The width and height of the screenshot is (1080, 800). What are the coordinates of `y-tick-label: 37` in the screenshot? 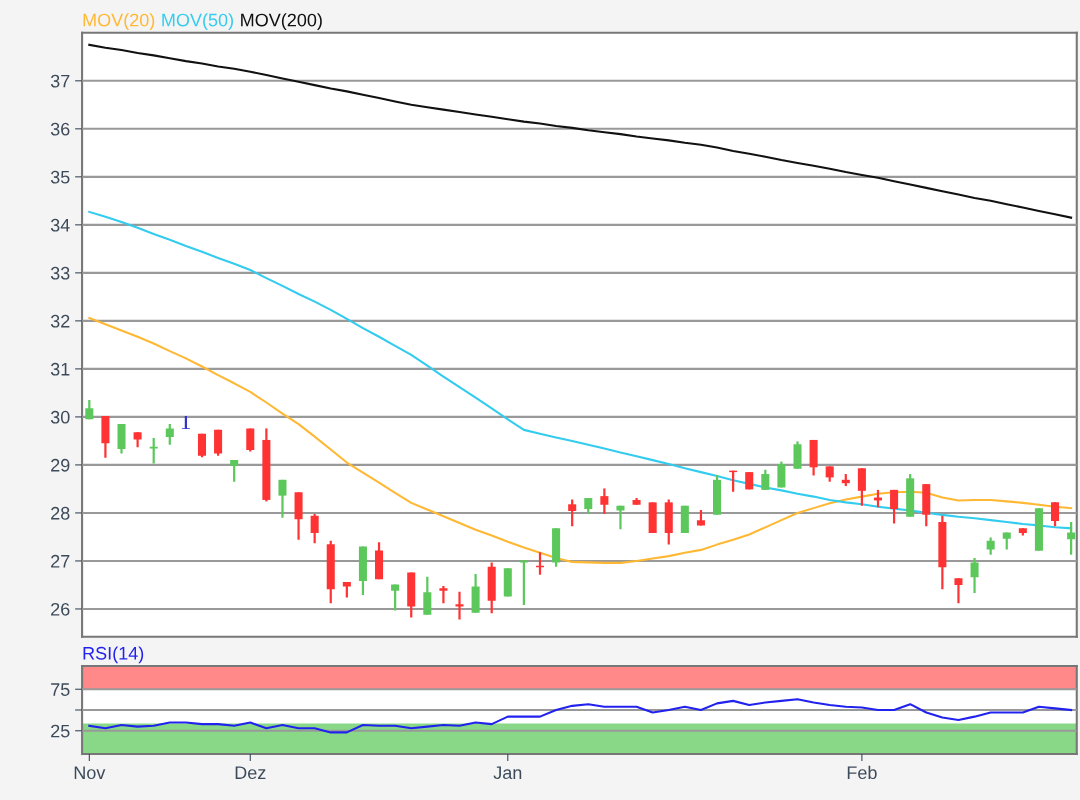 It's located at (60, 81).